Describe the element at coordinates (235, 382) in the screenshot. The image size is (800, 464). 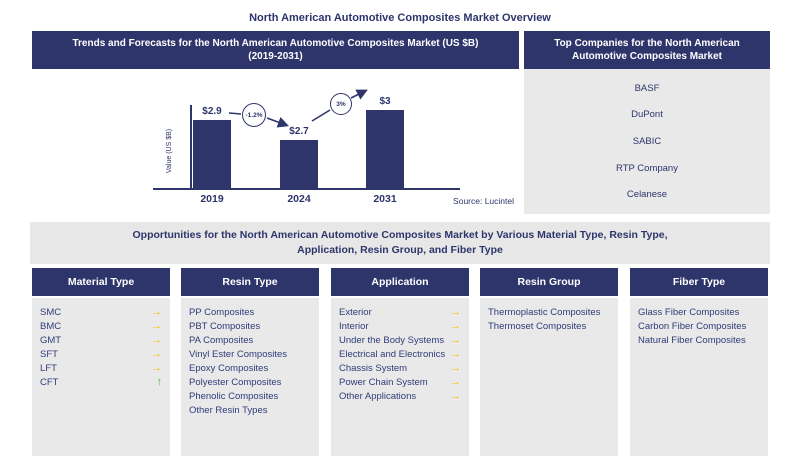
I see `item-label: Polyester Composites` at that location.